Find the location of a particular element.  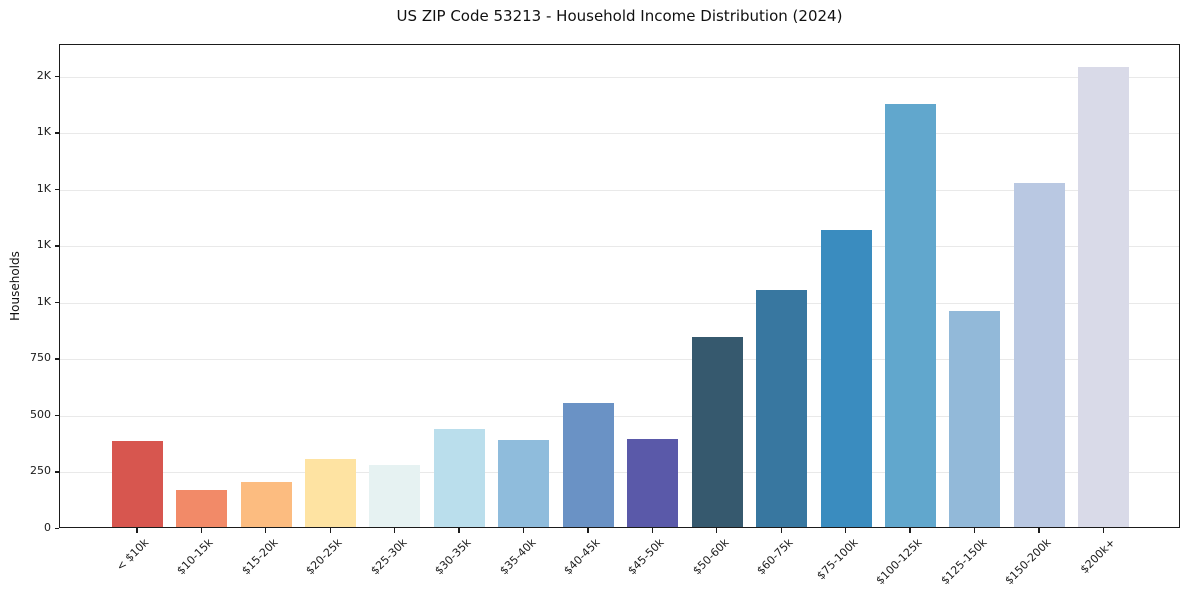

x-tick-label: $100-125k is located at coordinates (899, 562).